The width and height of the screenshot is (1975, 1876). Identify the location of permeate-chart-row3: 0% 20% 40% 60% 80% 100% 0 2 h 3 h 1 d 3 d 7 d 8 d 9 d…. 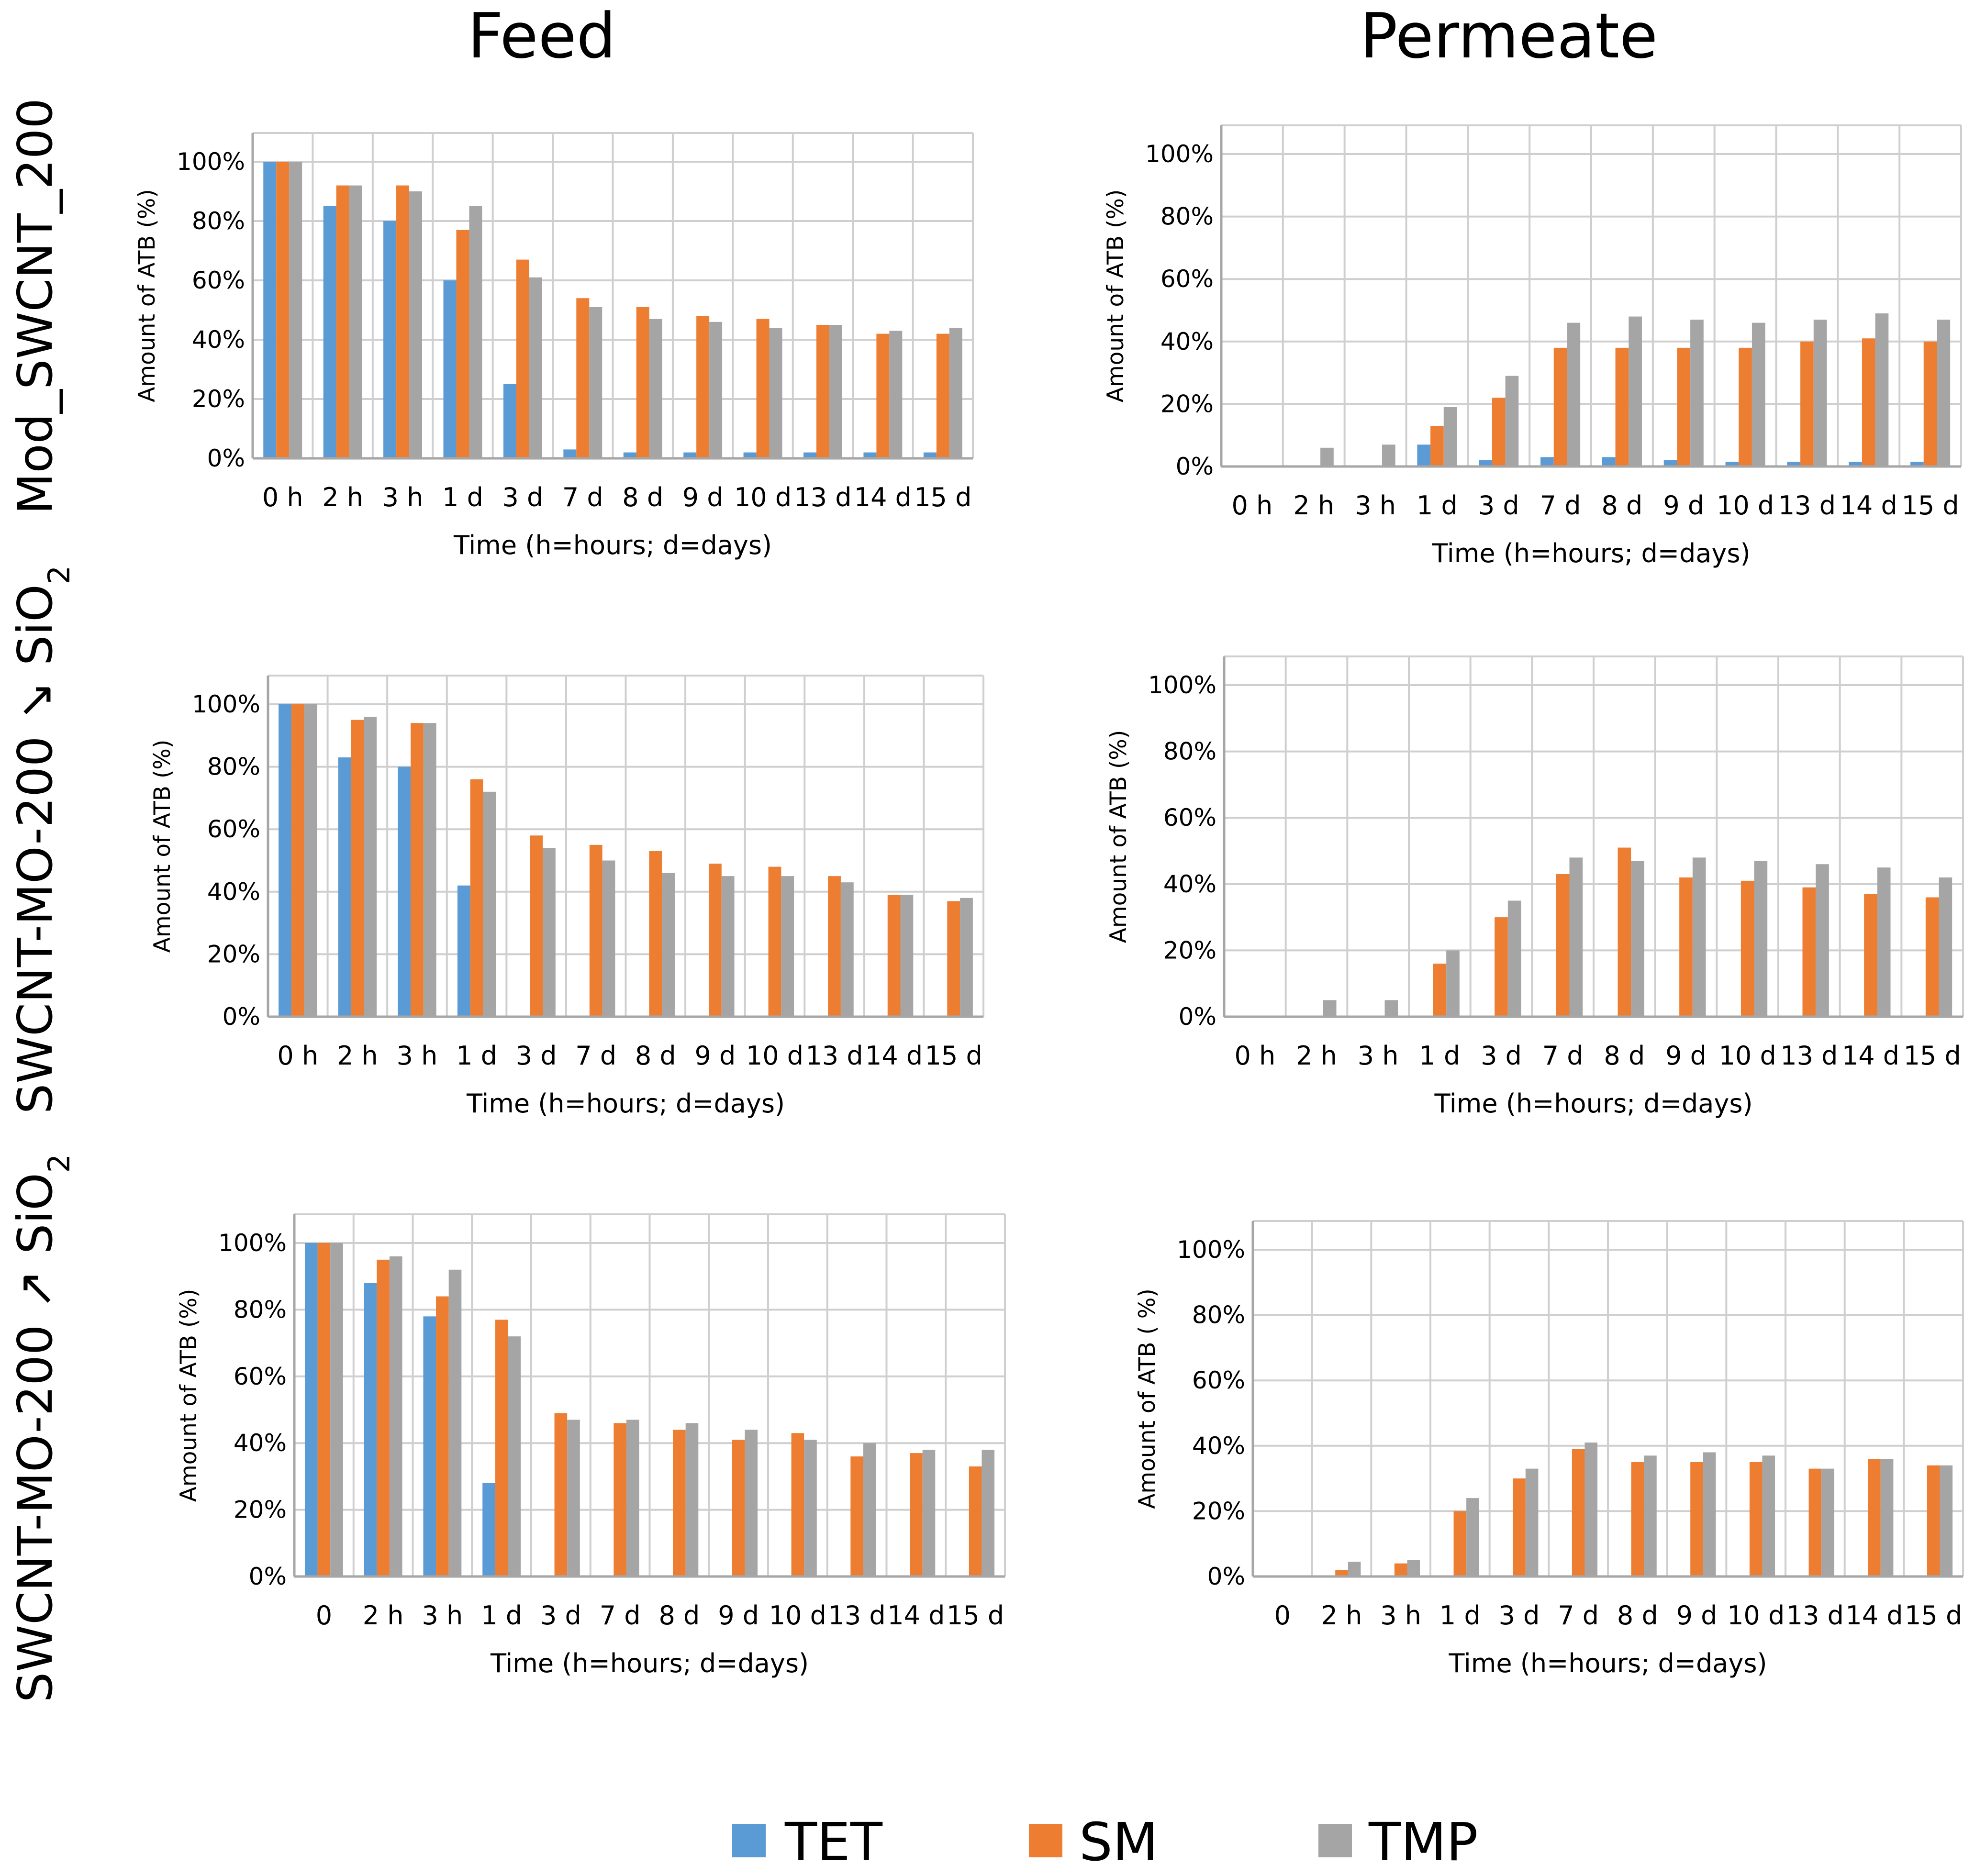
(1549, 1449).